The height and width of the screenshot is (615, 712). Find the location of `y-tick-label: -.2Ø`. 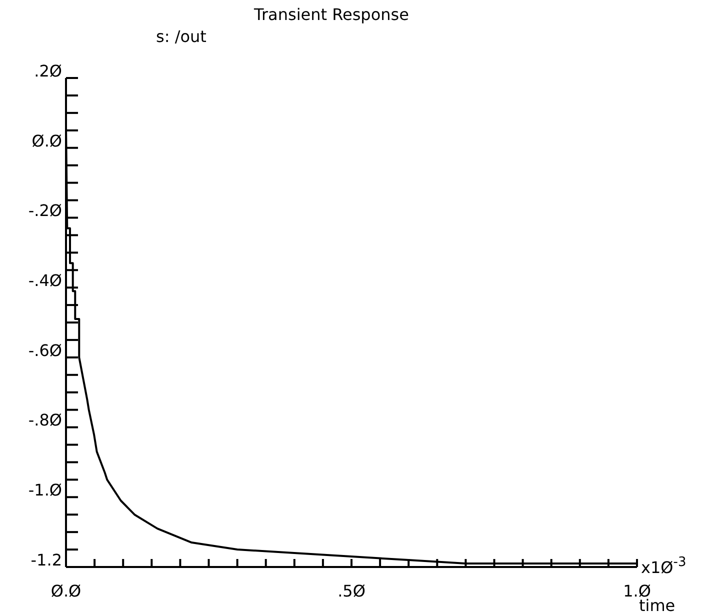

y-tick-label: -.2Ø is located at coordinates (45, 210).